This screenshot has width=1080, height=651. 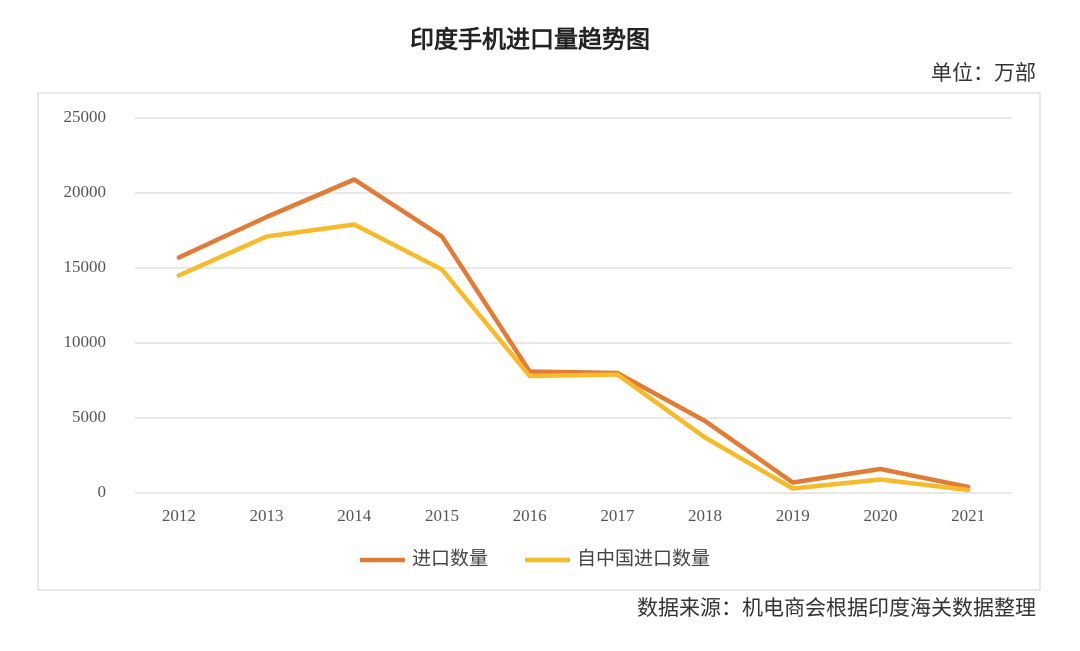 What do you see at coordinates (89, 416) in the screenshot?
I see `y-tick-label: 5000` at bounding box center [89, 416].